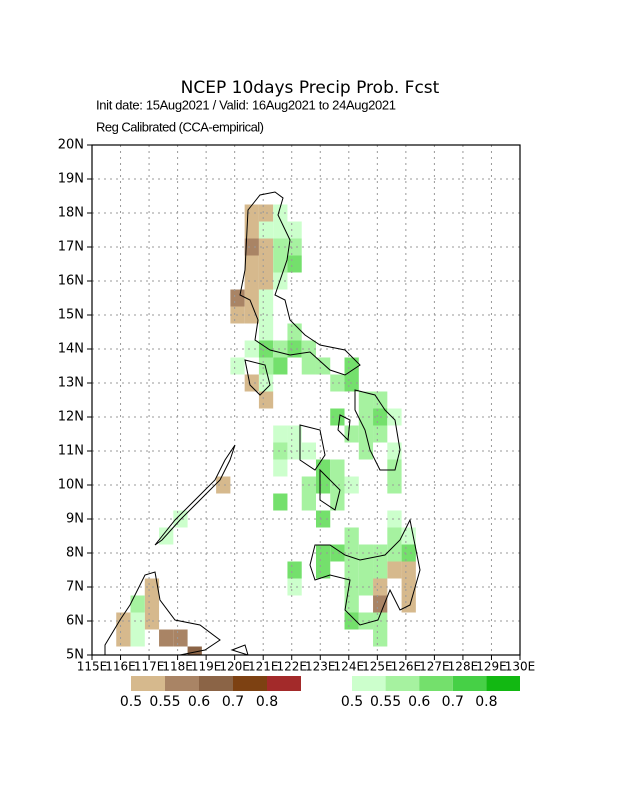 The width and height of the screenshot is (618, 804). I want to click on lon-tick-label: 124E, so click(349, 667).